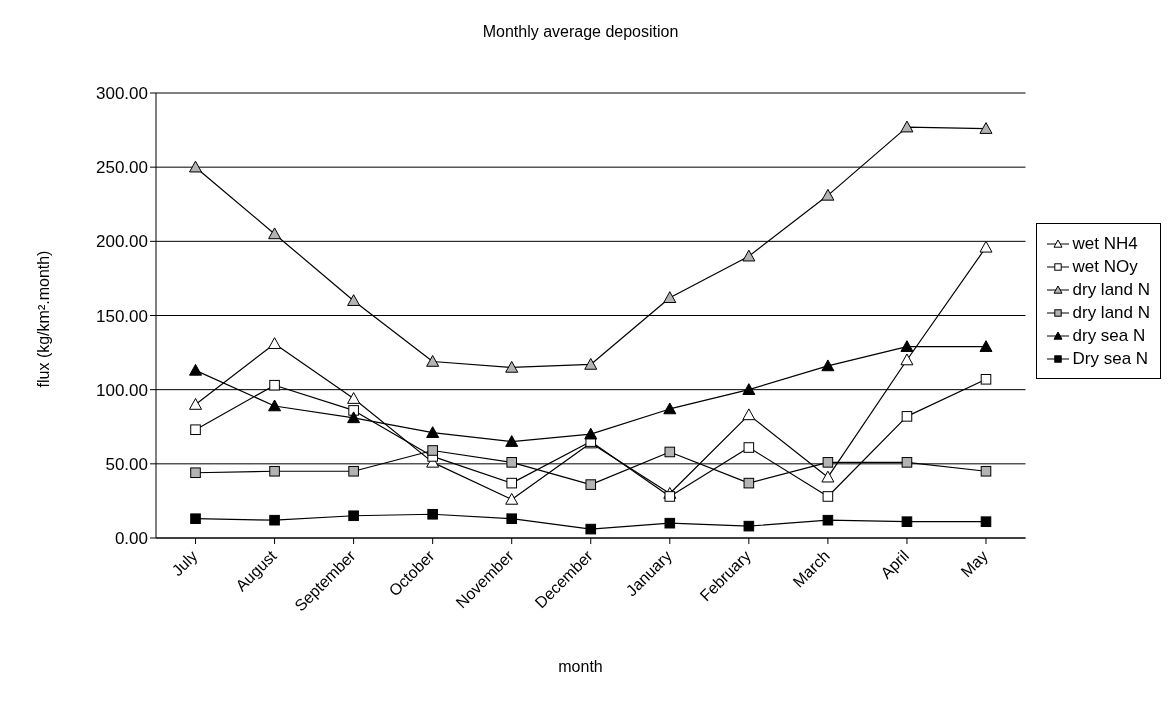 Image resolution: width=1169 pixels, height=711 pixels. What do you see at coordinates (580, 667) in the screenshot?
I see `x-axis-title: month` at bounding box center [580, 667].